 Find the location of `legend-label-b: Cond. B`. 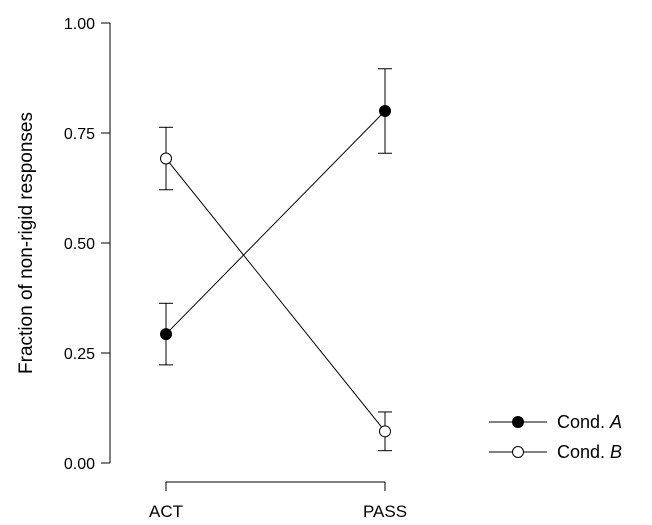

legend-label-b: Cond. B is located at coordinates (589, 452).